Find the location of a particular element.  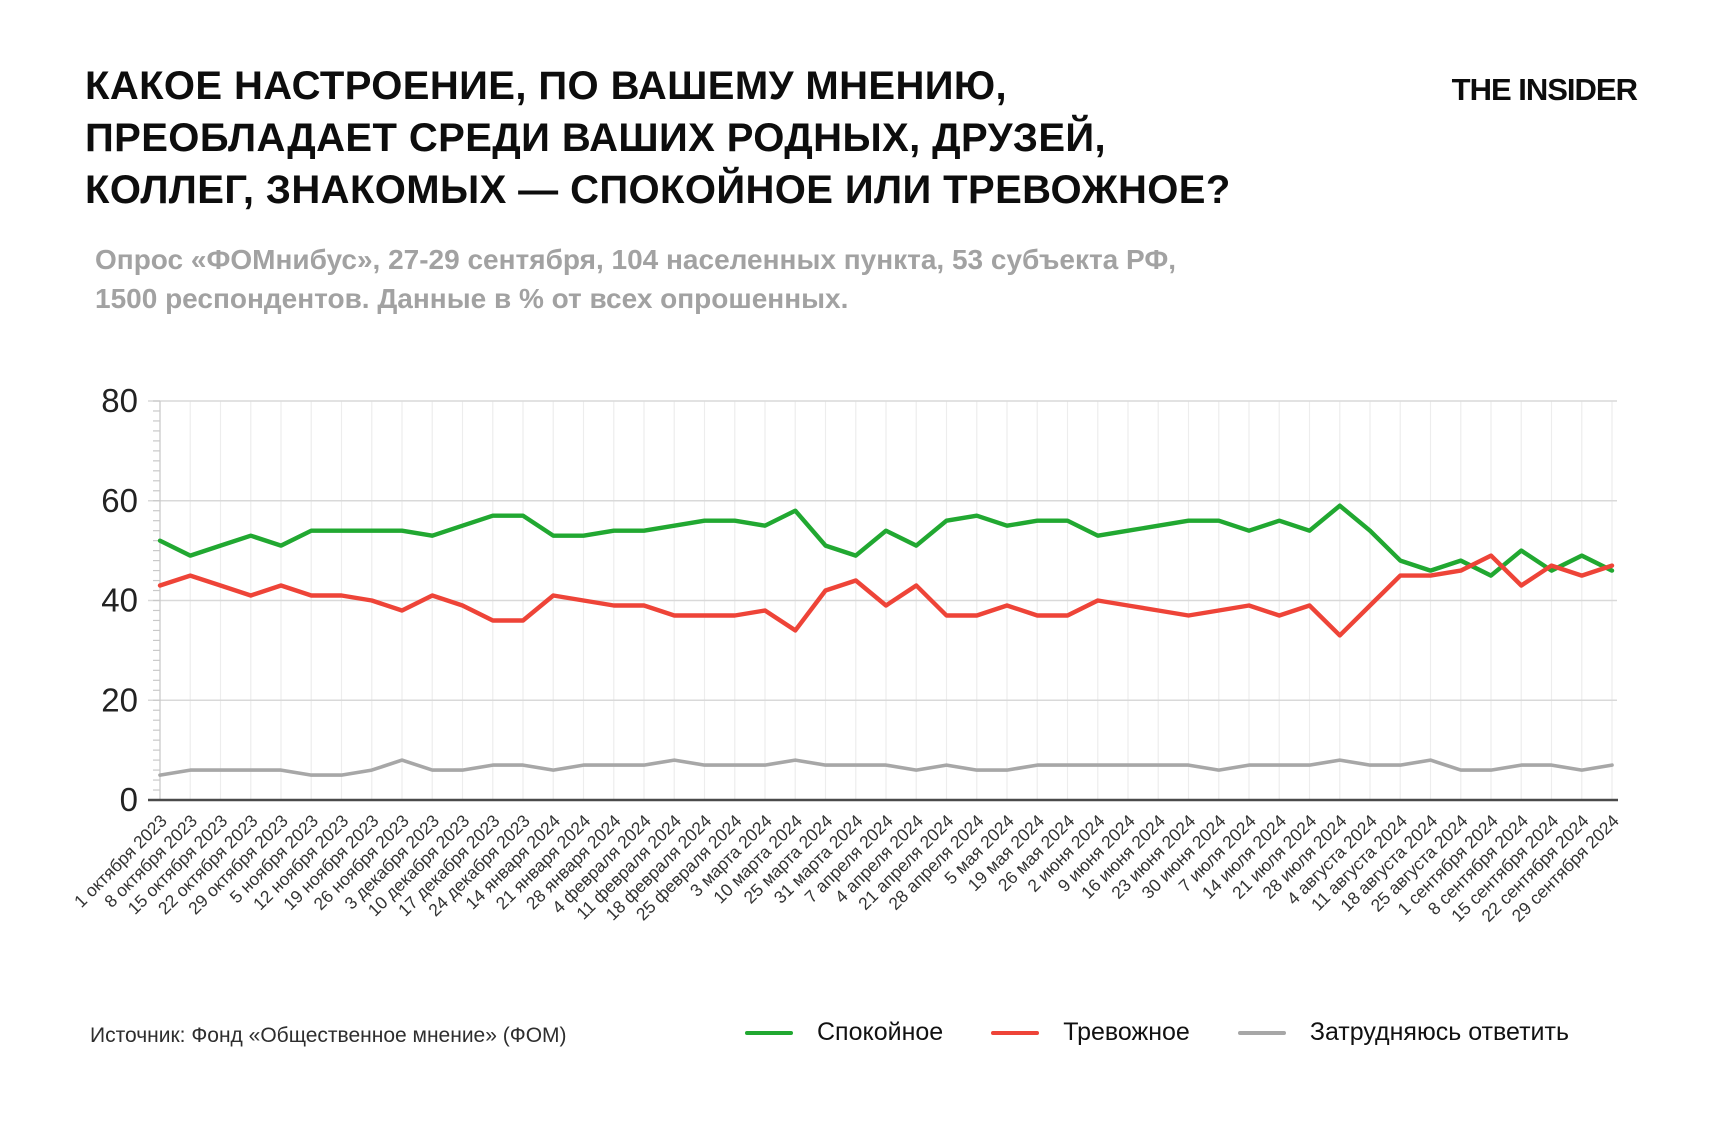

the-insider-logo: THE INSIDER is located at coordinates (1544, 89).